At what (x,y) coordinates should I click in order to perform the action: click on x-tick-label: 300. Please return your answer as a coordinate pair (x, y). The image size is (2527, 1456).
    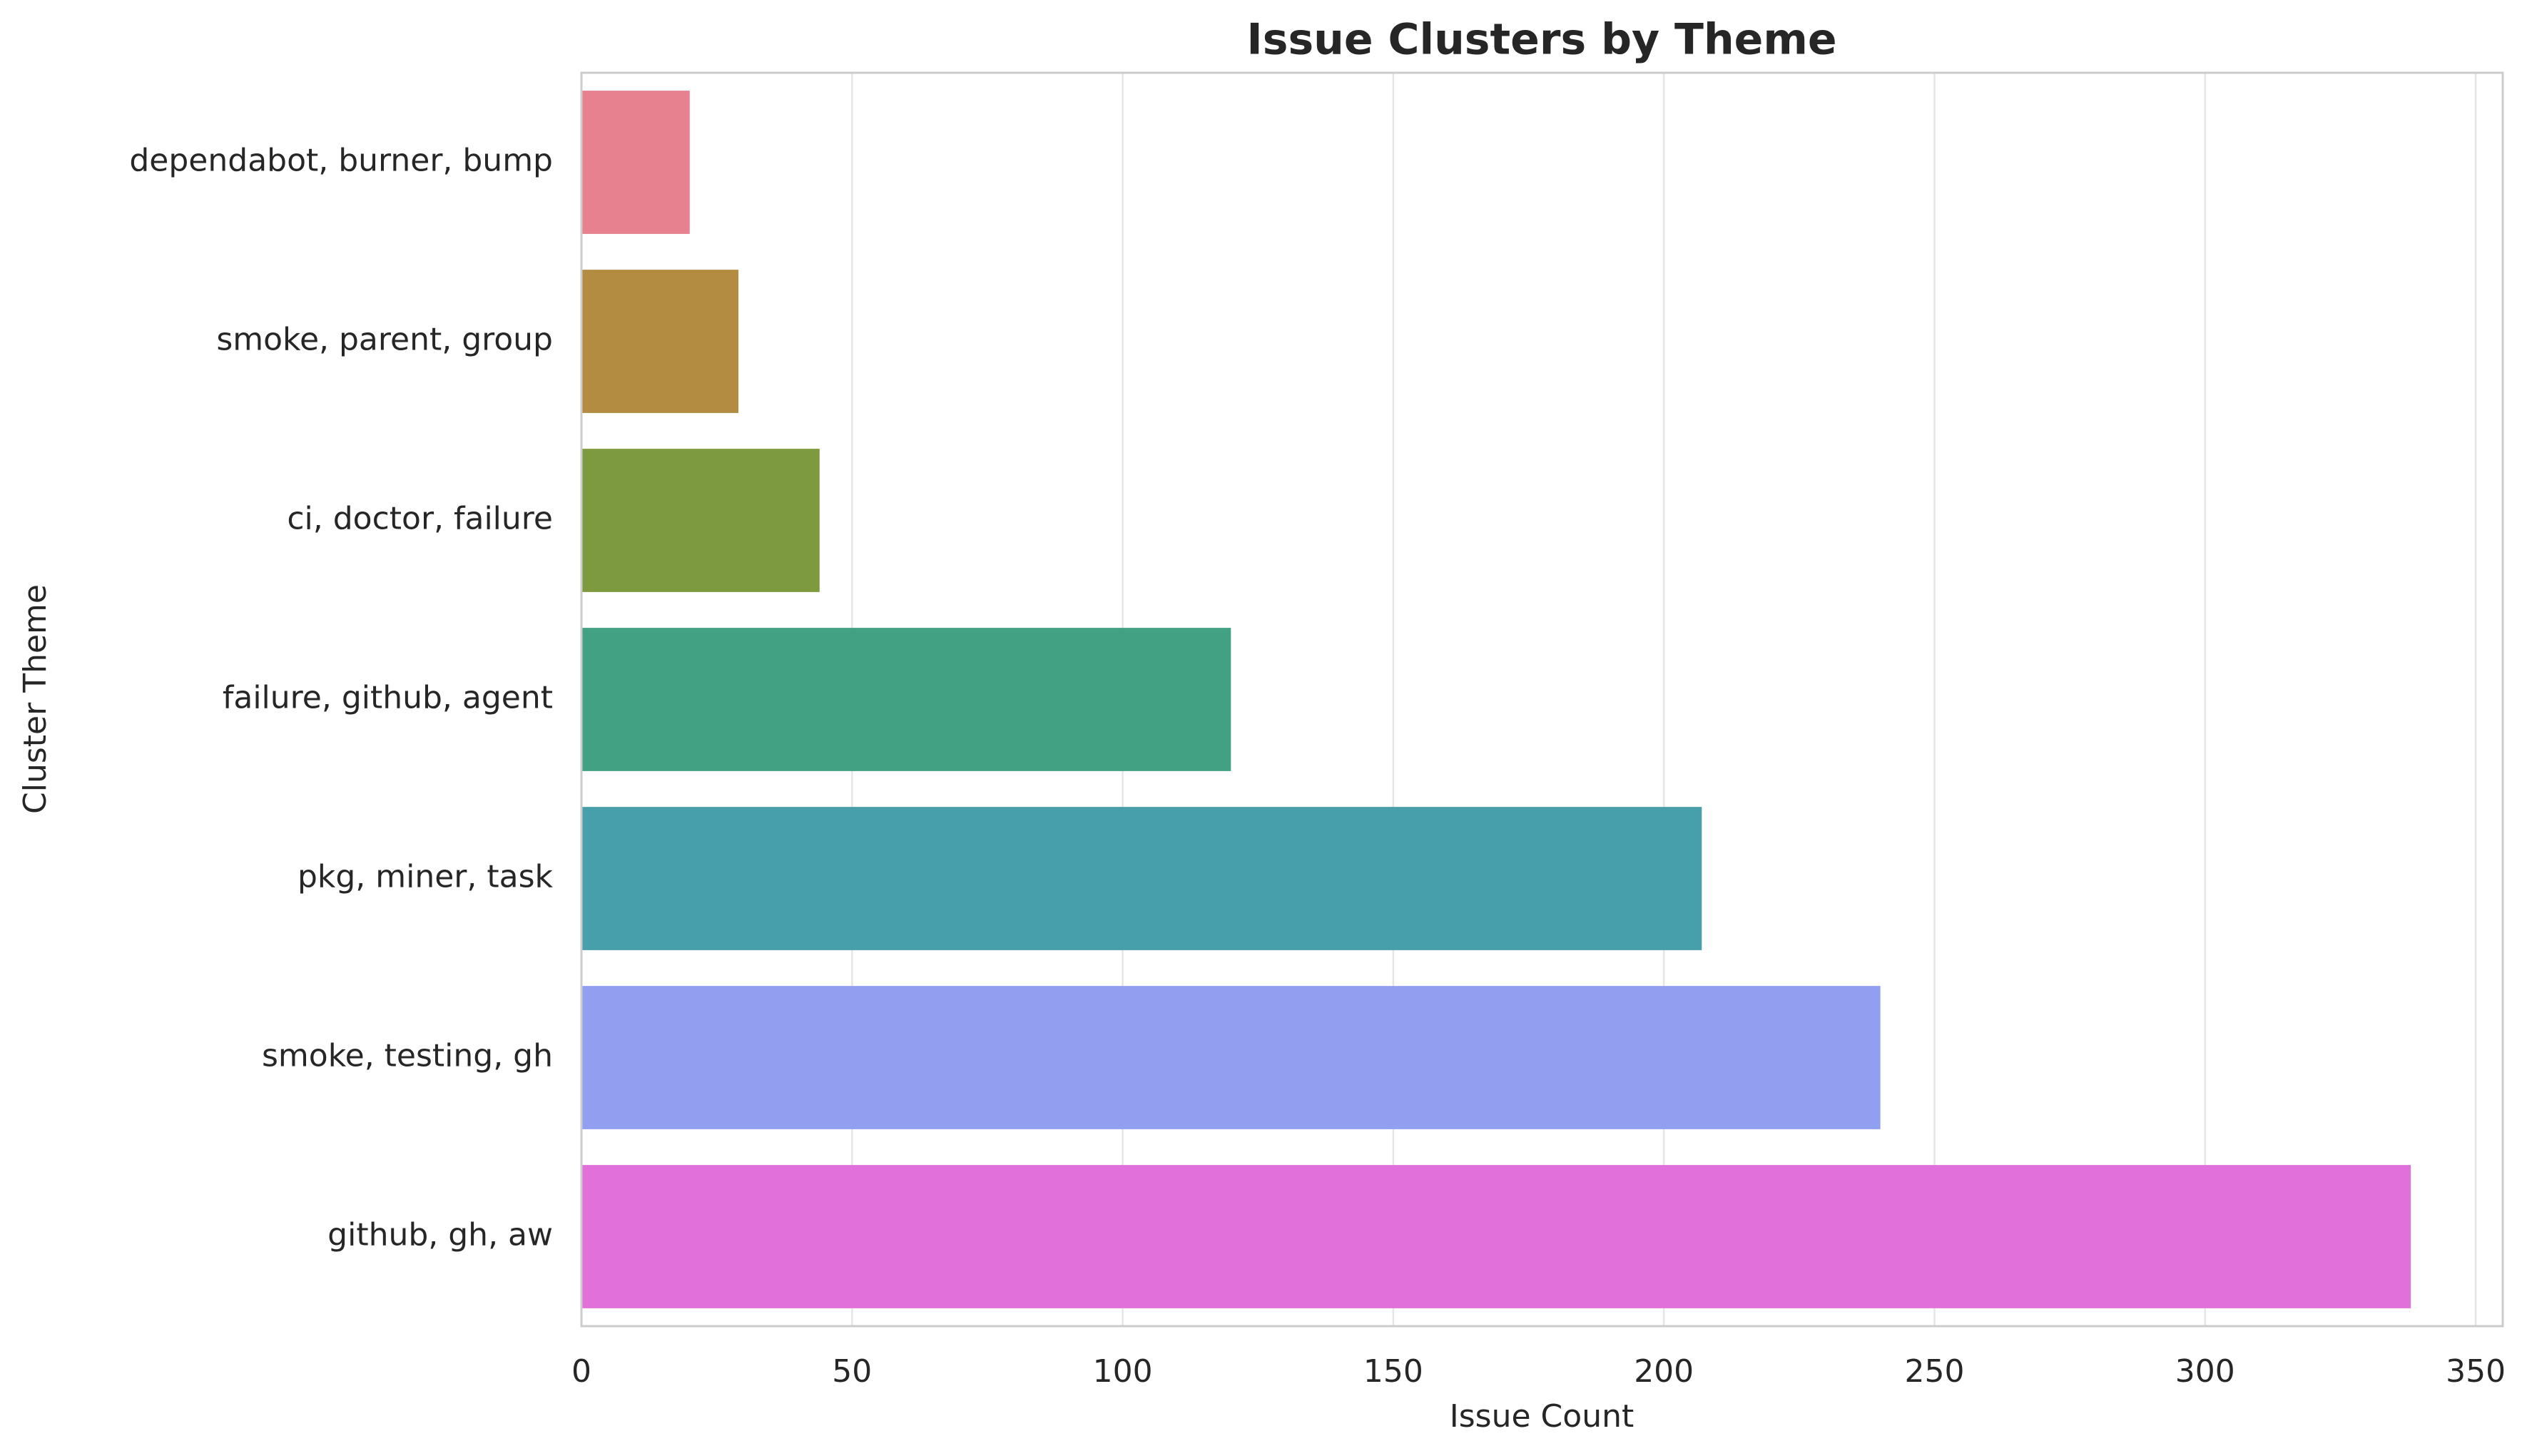
    Looking at the image, I should click on (2205, 1371).